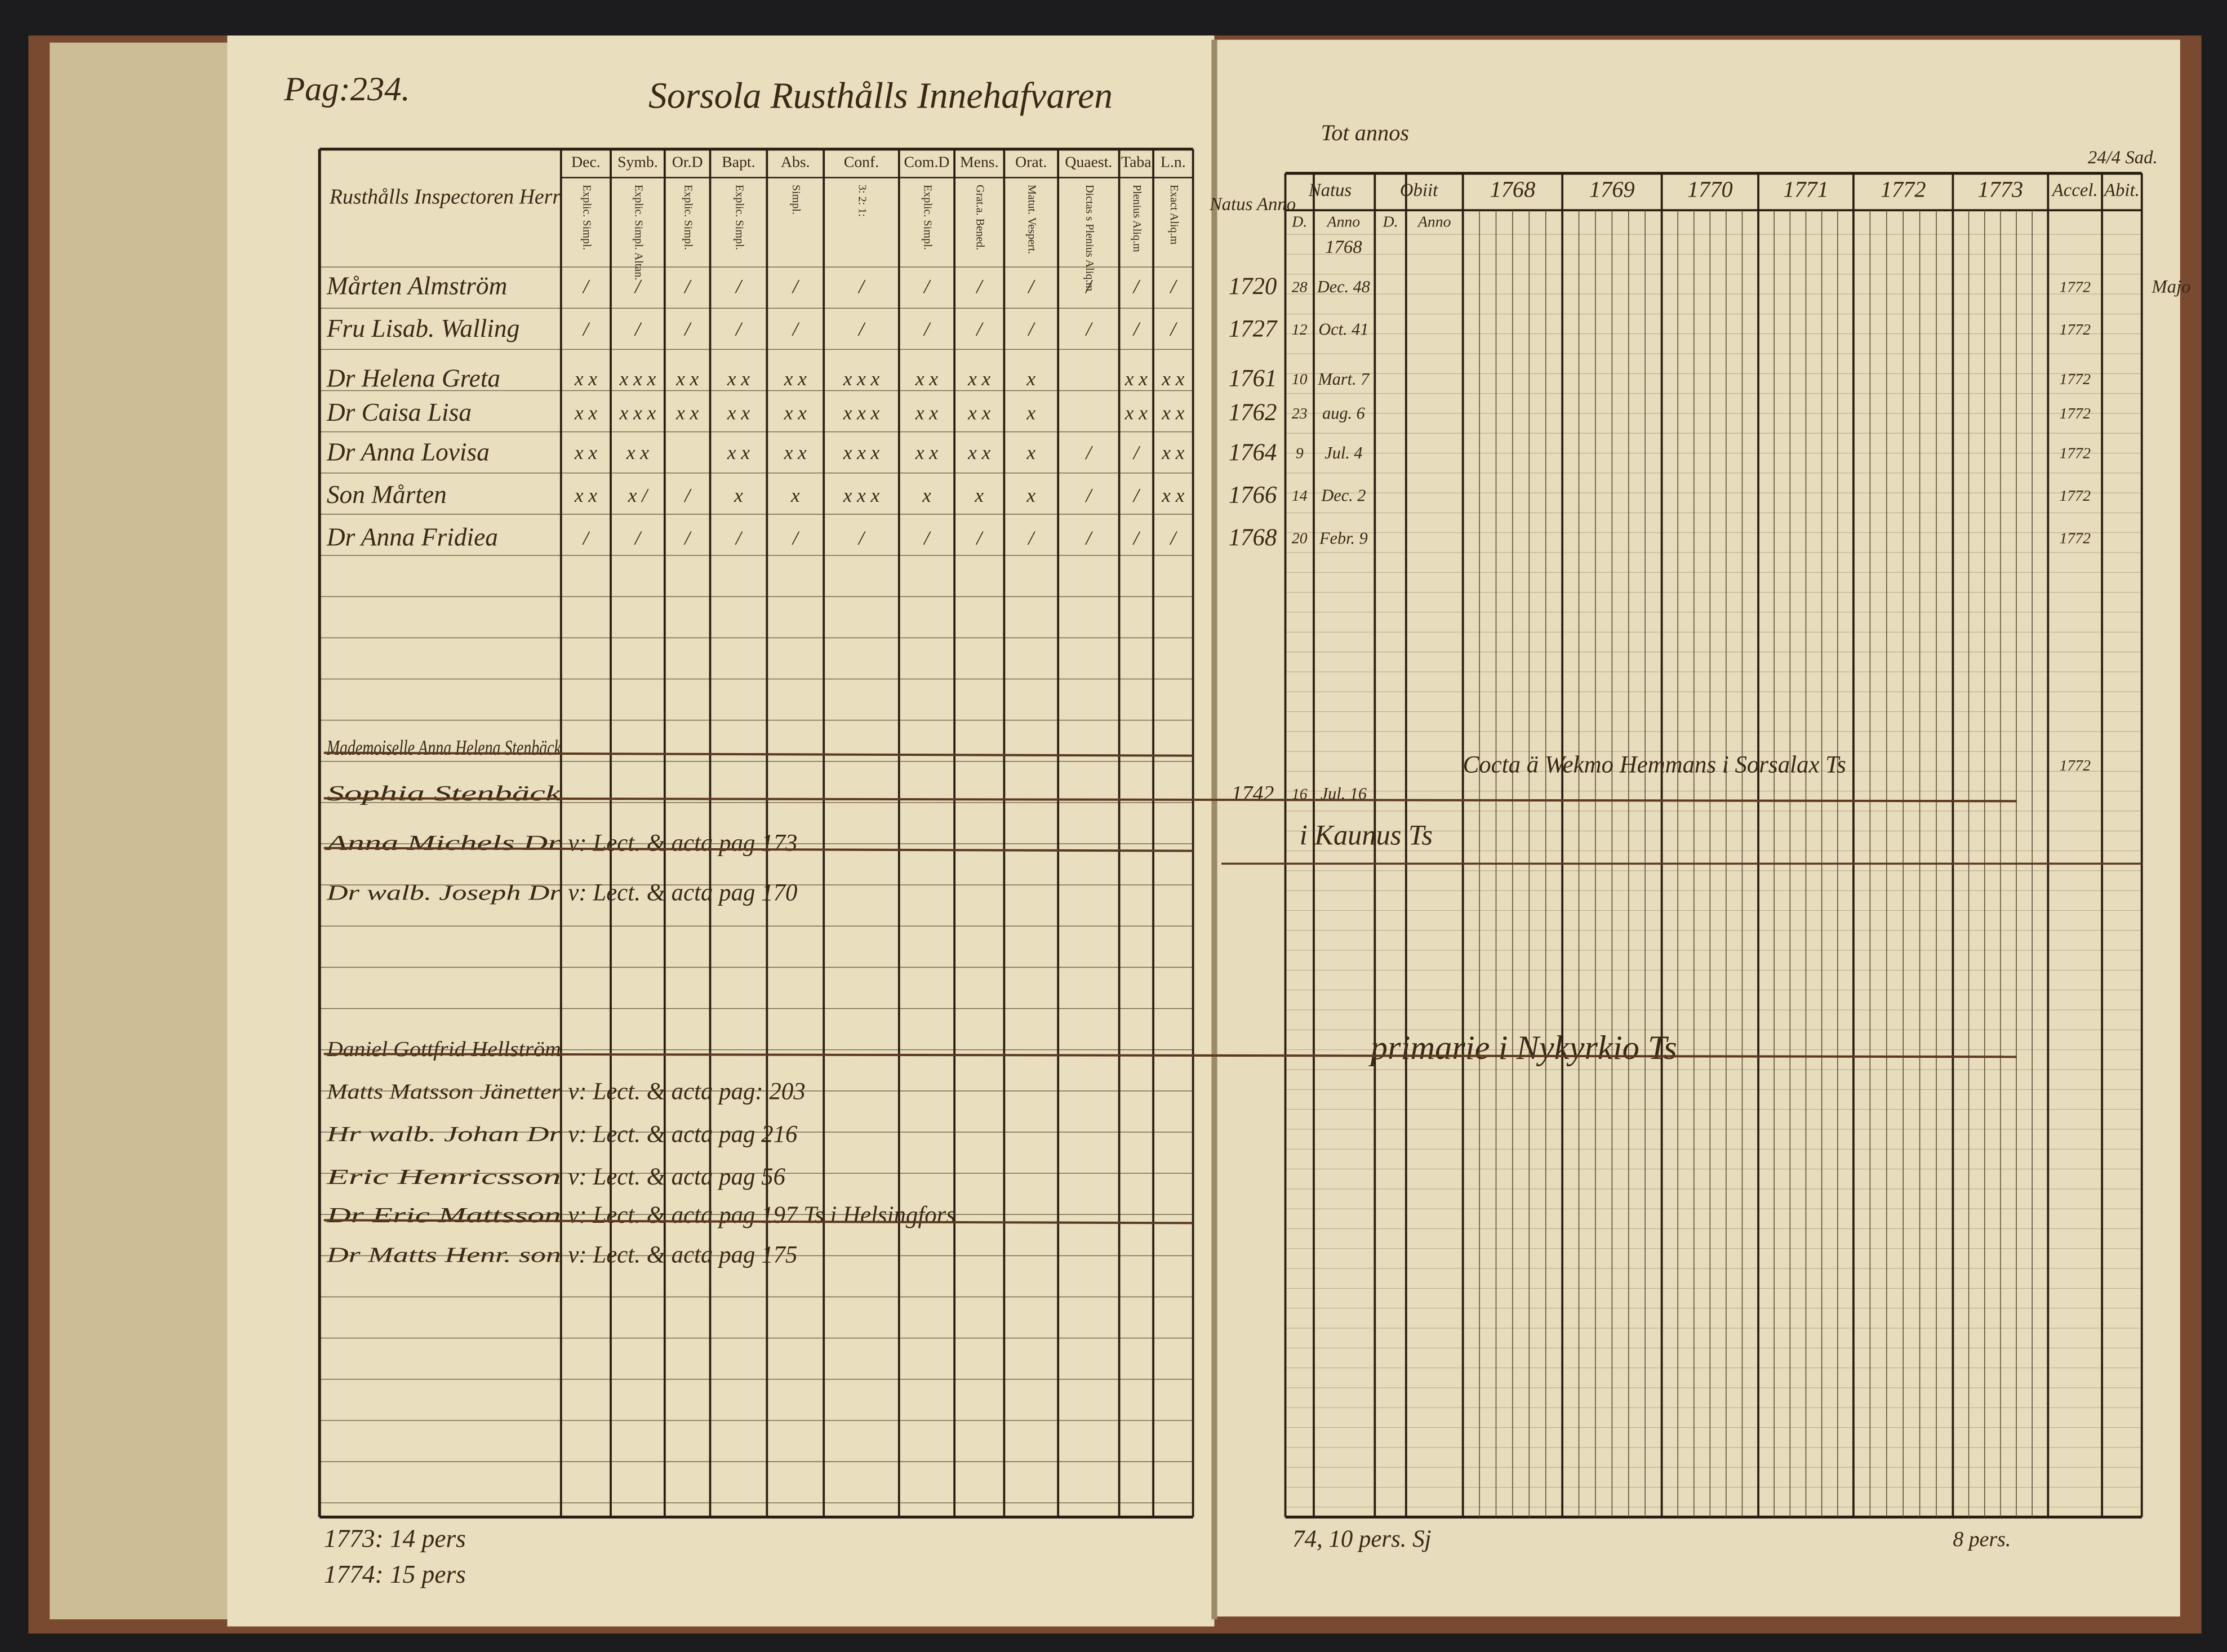  I want to click on moved-note: i Kaunus Ts, so click(1366, 835).